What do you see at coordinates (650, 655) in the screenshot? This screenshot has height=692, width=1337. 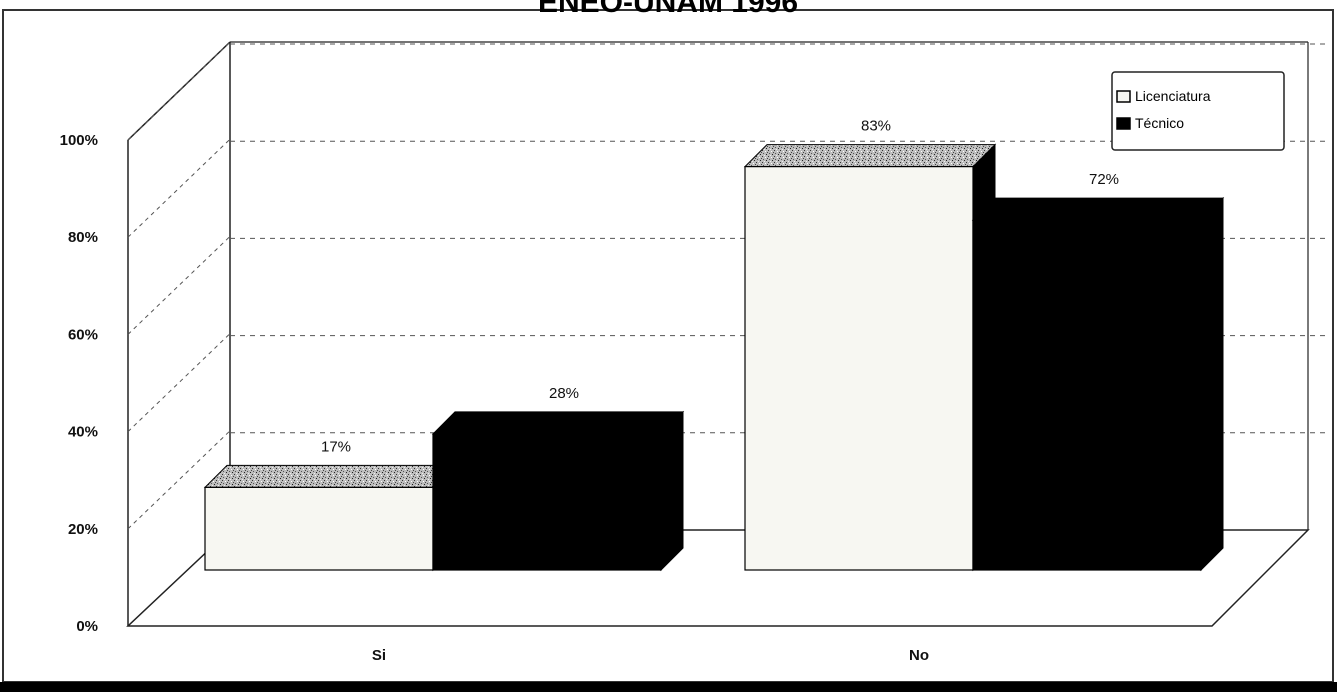 I see `x-axis-labels: Si No` at bounding box center [650, 655].